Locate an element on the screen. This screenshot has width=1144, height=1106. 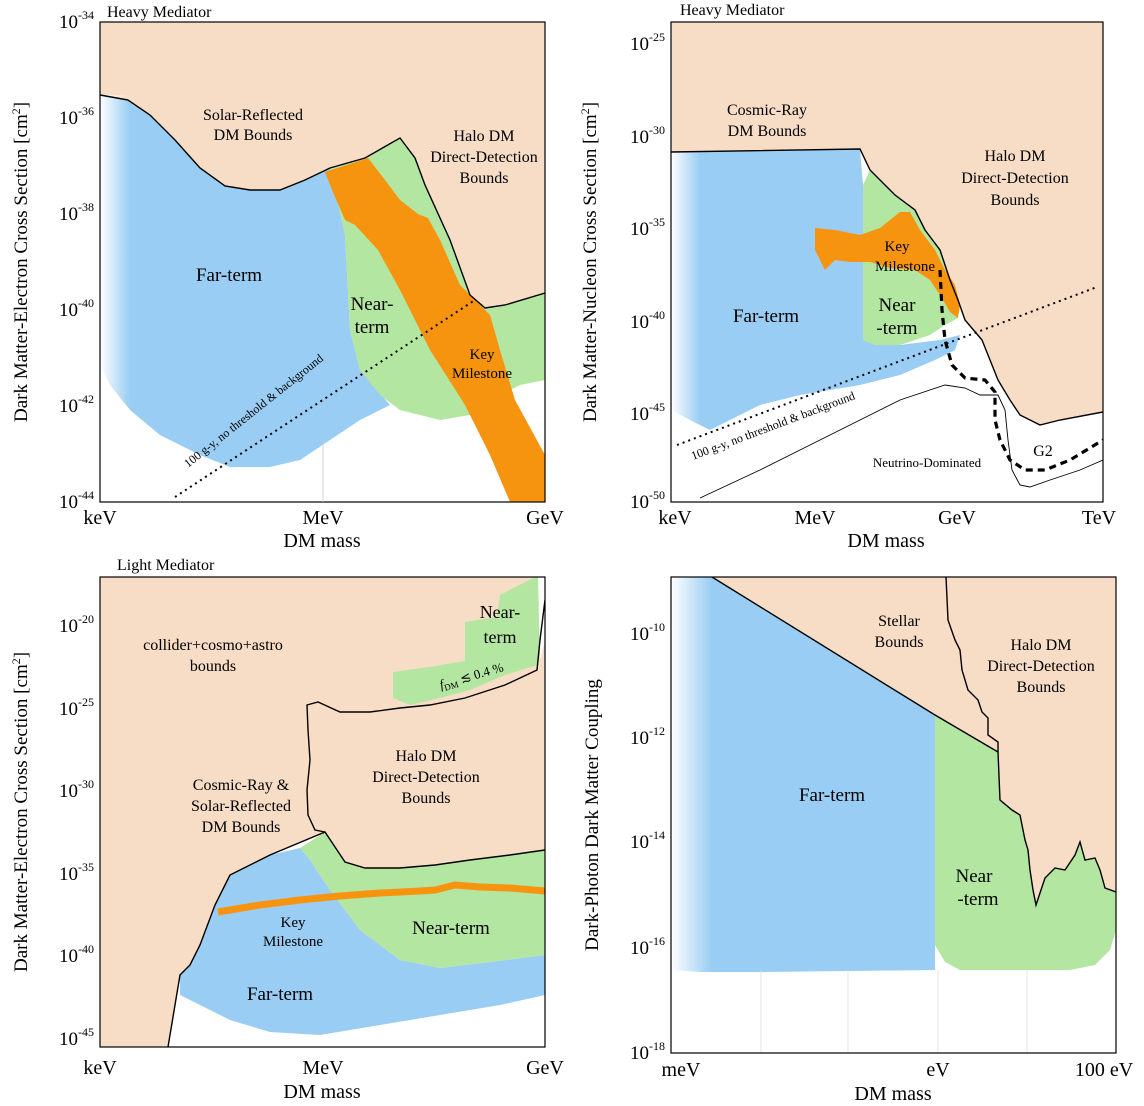
p1-far-term-label: Far-term is located at coordinates (229, 275).